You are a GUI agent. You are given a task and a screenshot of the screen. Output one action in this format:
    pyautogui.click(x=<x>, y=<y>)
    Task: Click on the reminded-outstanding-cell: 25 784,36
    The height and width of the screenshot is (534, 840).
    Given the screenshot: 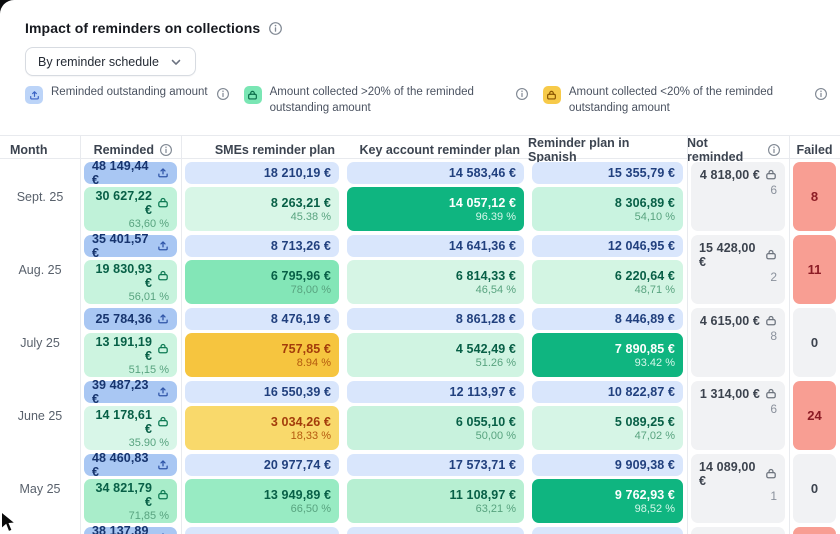 What is the action you would take?
    pyautogui.click(x=130, y=319)
    